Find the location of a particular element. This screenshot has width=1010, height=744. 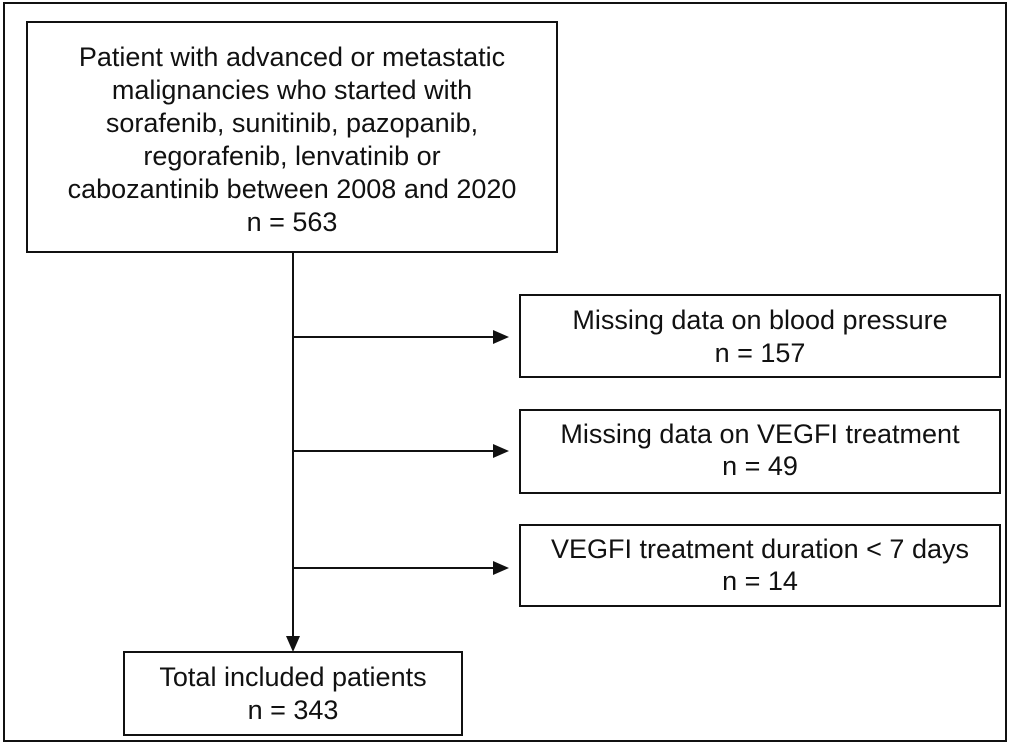

result-box is located at coordinates (293, 693).